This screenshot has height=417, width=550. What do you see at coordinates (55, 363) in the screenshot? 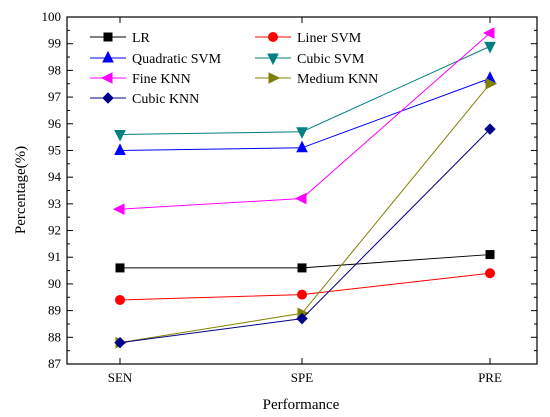
I see `y-tick-label: 87` at bounding box center [55, 363].